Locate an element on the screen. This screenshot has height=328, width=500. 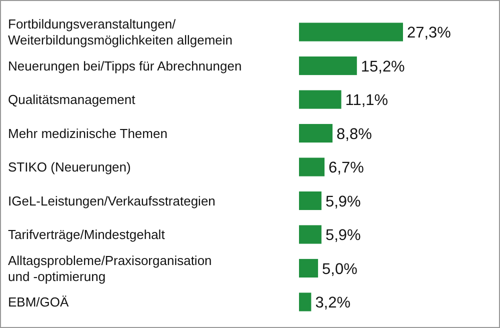
data-label: 27,3% is located at coordinates (429, 33).